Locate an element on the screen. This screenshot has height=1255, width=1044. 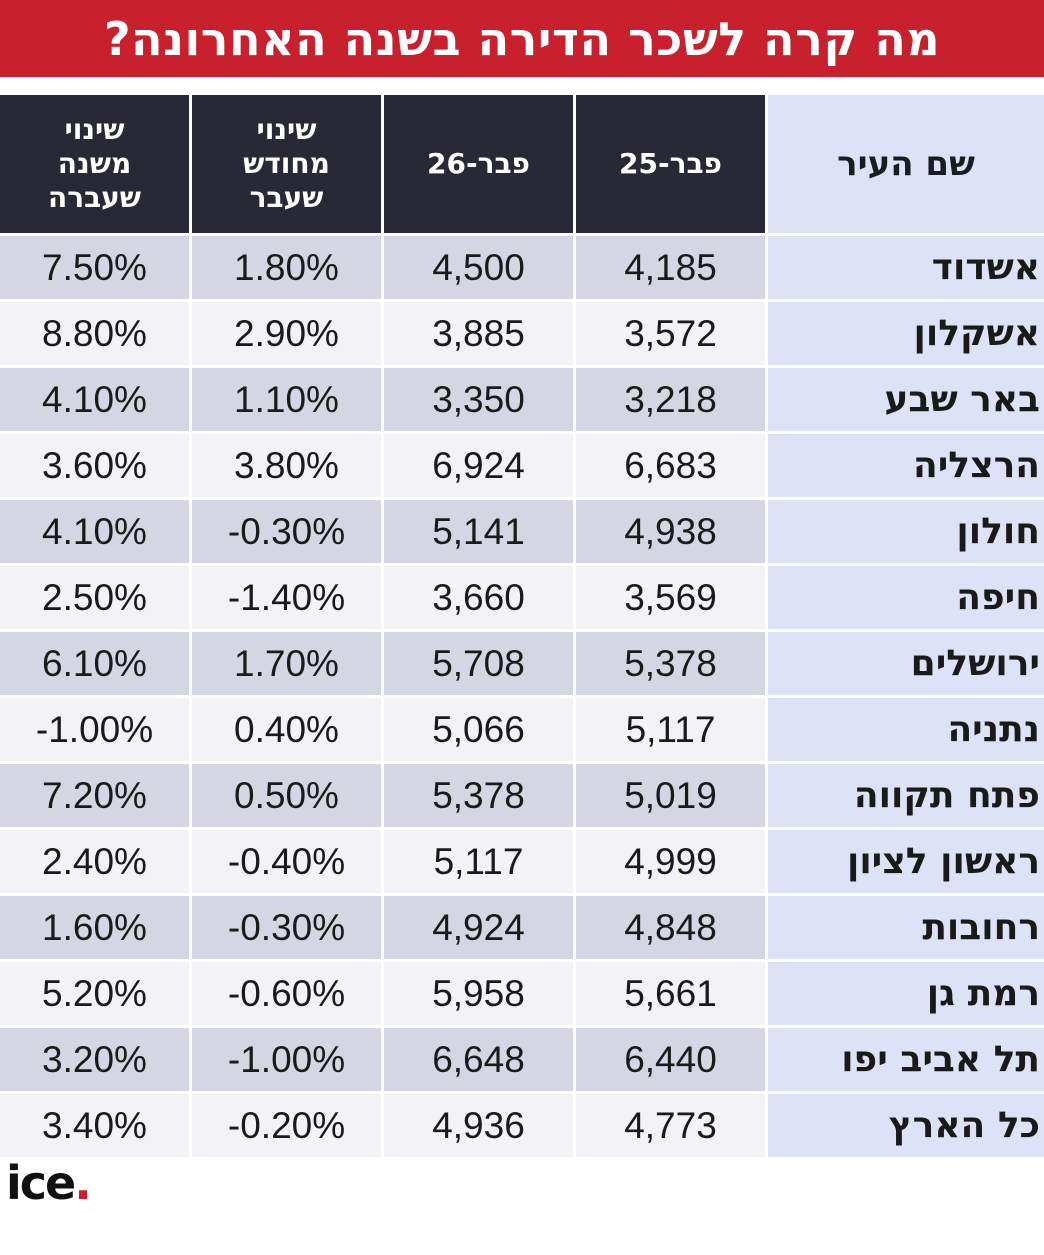
change-yearly-text: 4.10% is located at coordinates (94, 531).